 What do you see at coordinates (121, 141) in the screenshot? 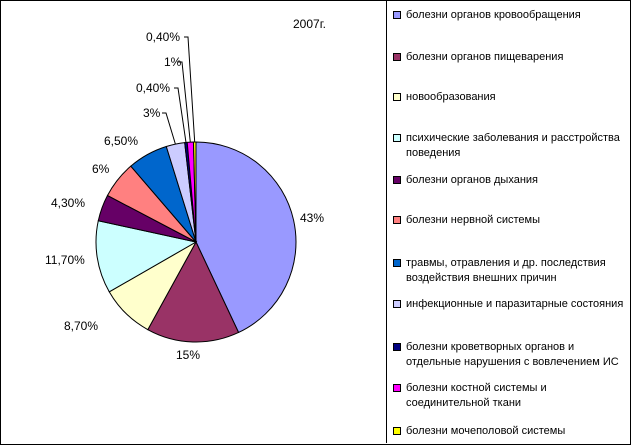
I see `slice-data-label: 6,50%` at bounding box center [121, 141].